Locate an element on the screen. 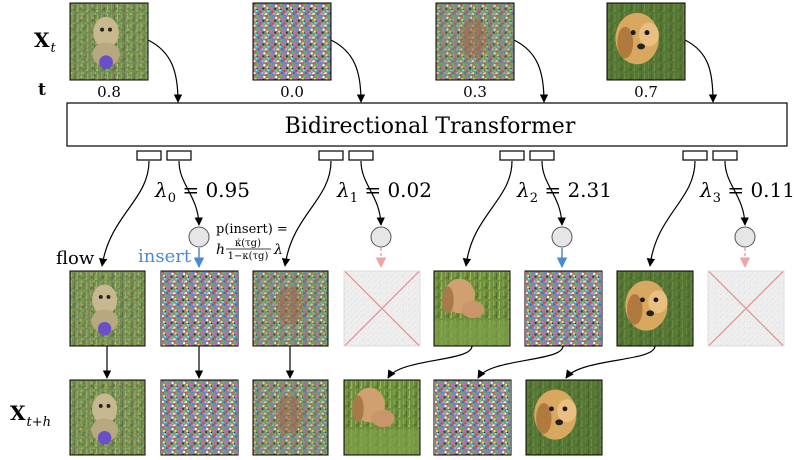 Image resolution: width=794 pixels, height=460 pixels. lambda-label-1: λ1 = 0.02 is located at coordinates (384, 192).